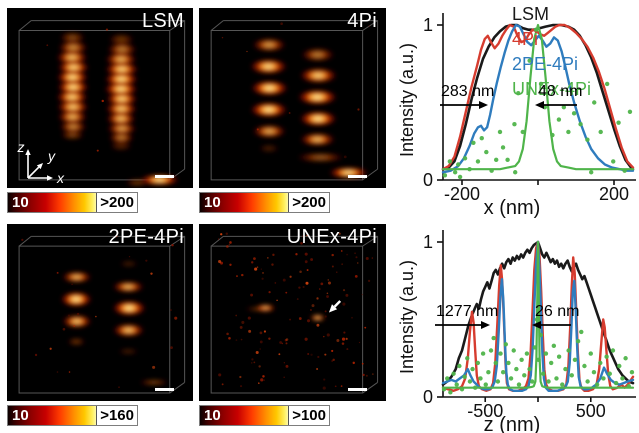 This screenshot has height=433, width=639. What do you see at coordinates (485, 411) in the screenshot?
I see `svg-text: -500` at bounding box center [485, 411].